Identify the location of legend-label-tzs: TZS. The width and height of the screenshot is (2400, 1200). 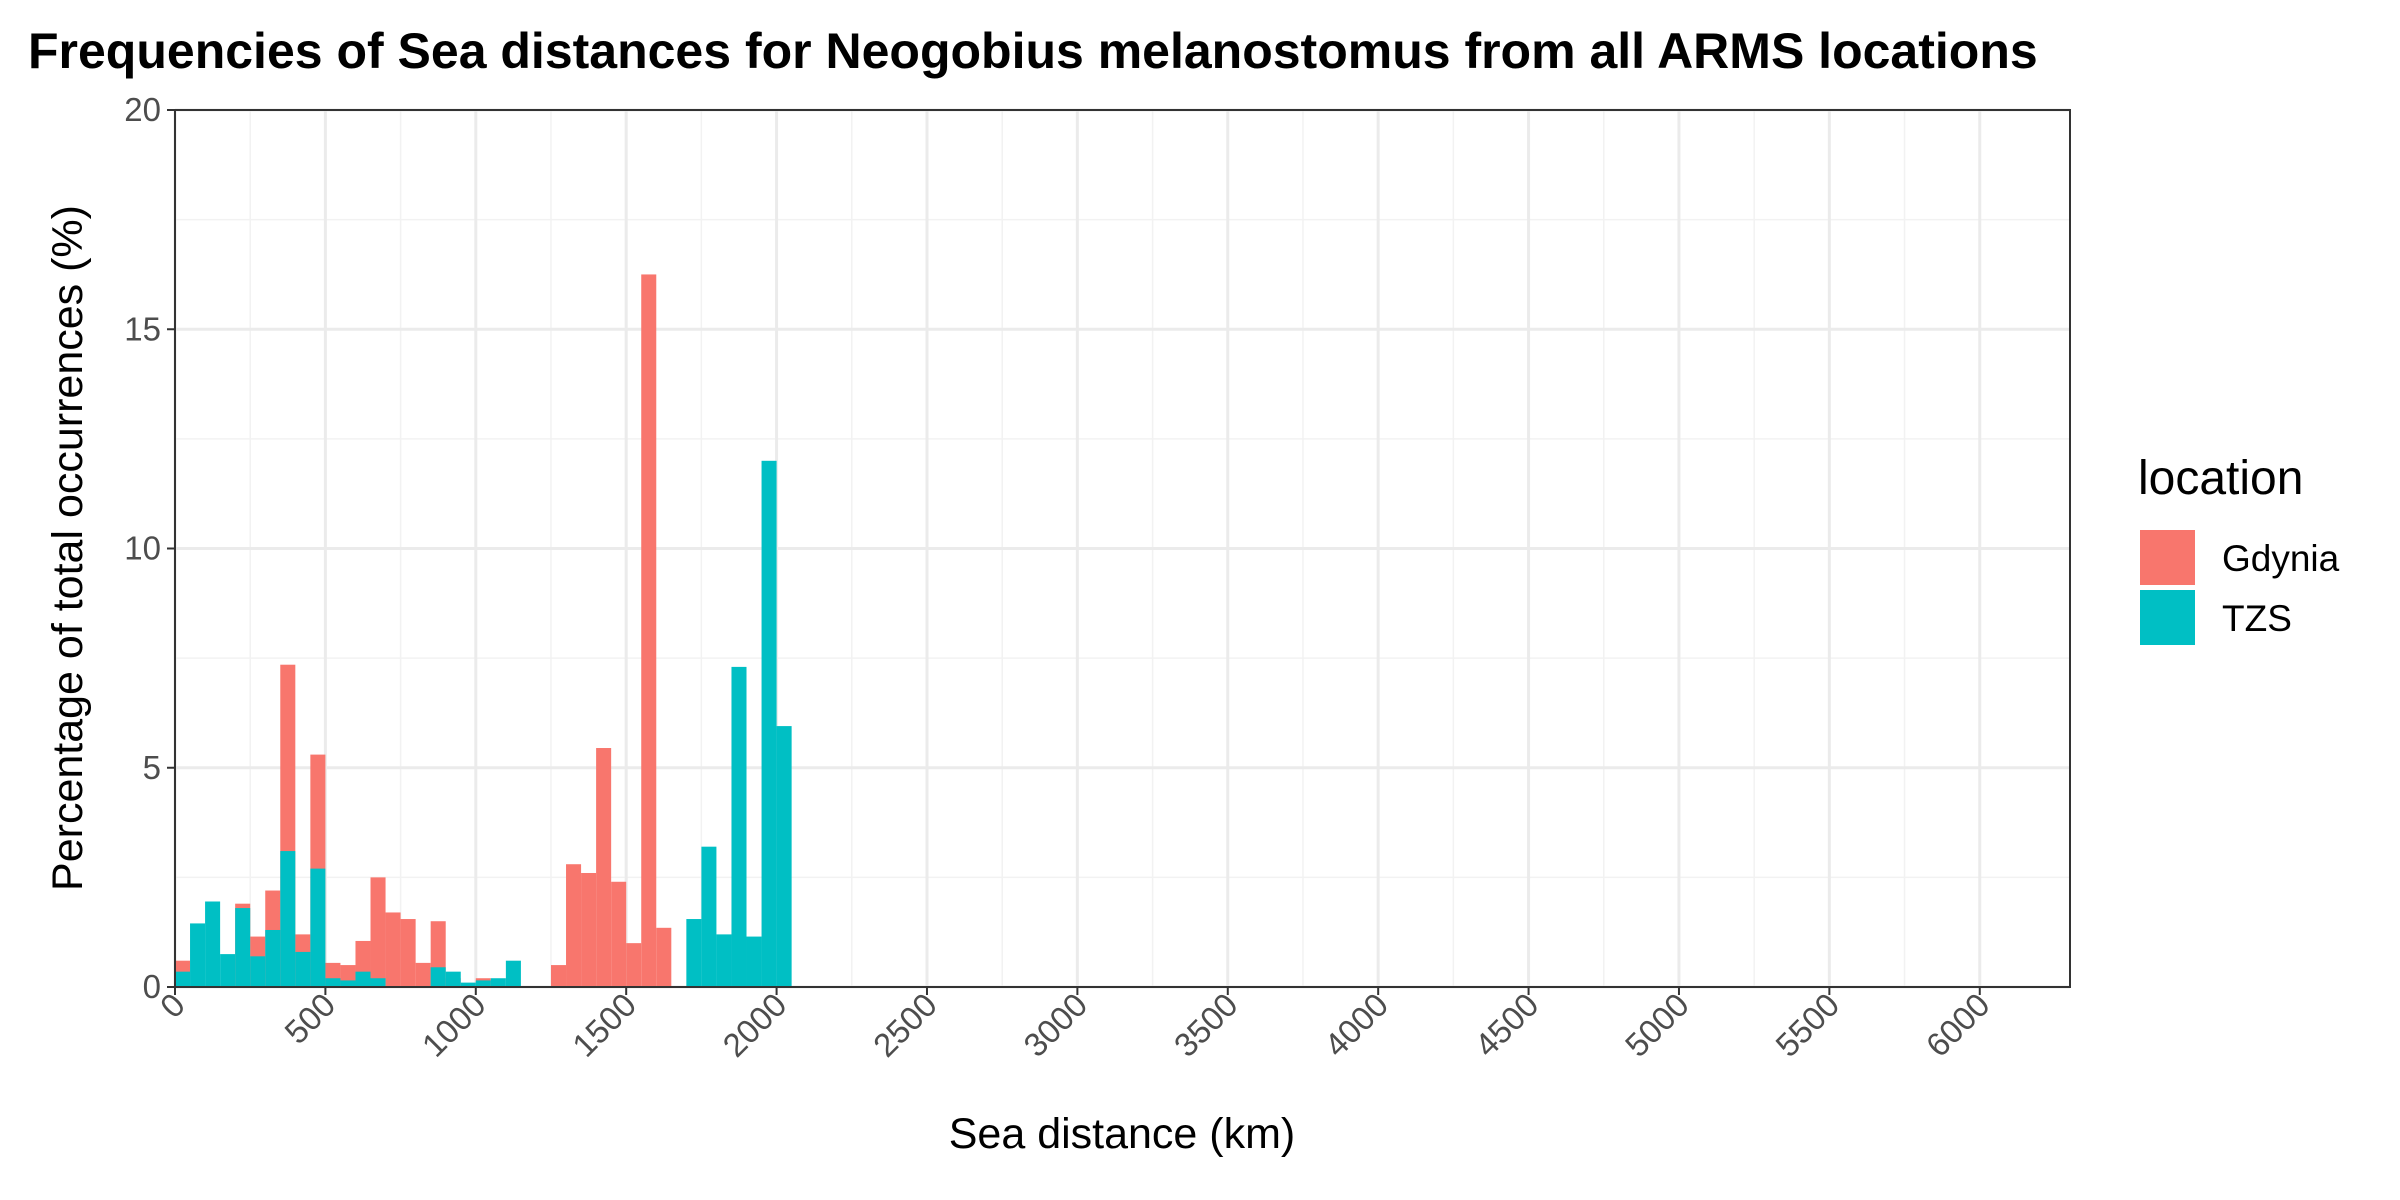
(2257, 618).